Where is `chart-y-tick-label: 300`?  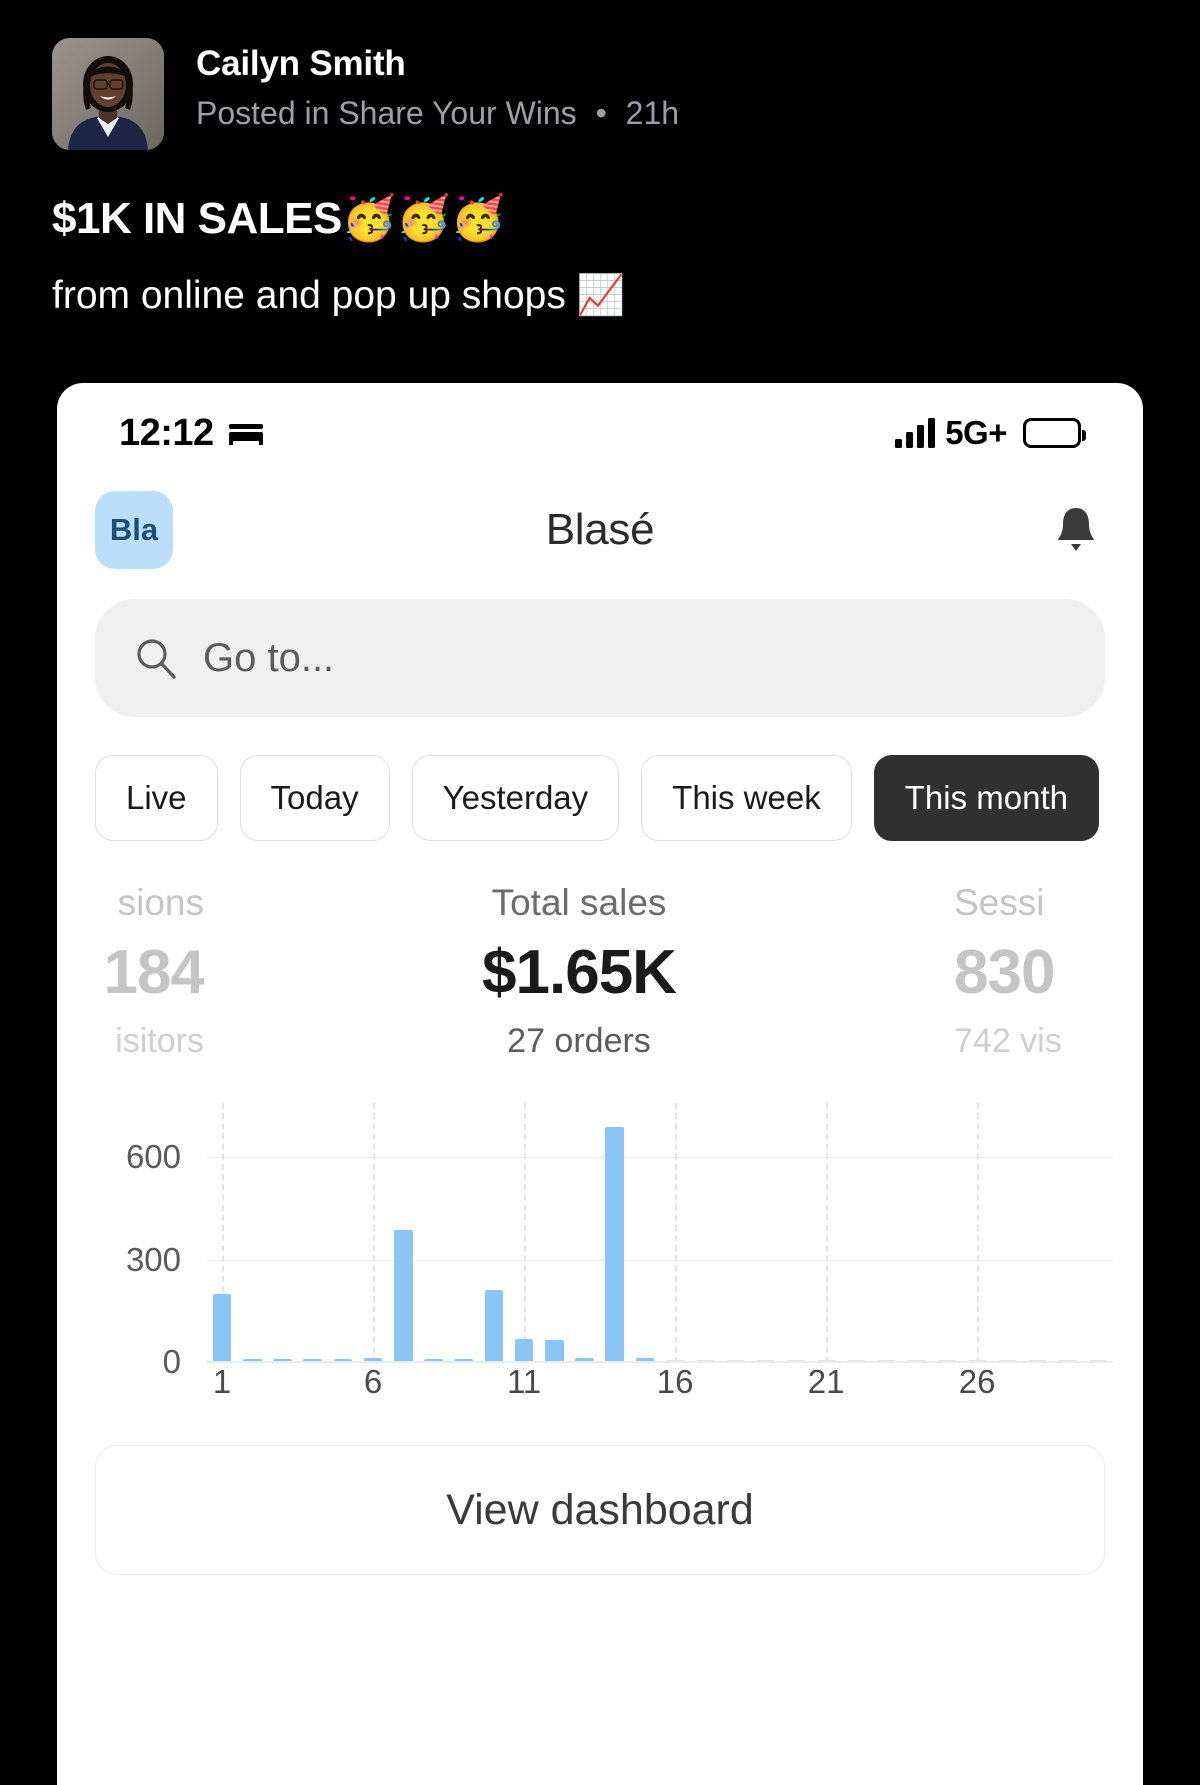
chart-y-tick-label: 300 is located at coordinates (153, 1259).